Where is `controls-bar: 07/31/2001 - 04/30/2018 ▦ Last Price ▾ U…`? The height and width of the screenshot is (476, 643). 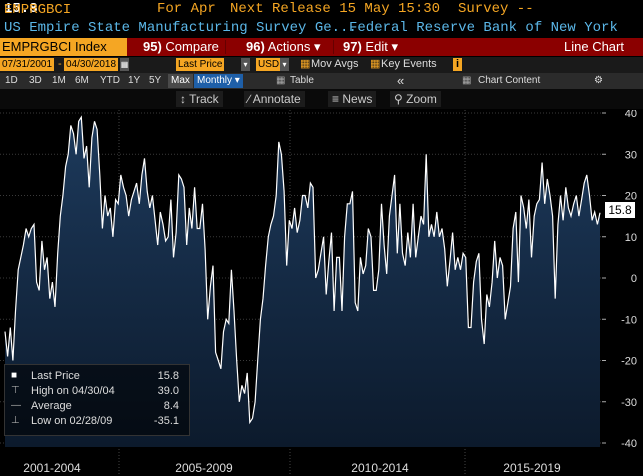
controls-bar: 07/31/2001 - 04/30/2018 ▦ Last Price ▾ U… is located at coordinates (321, 65).